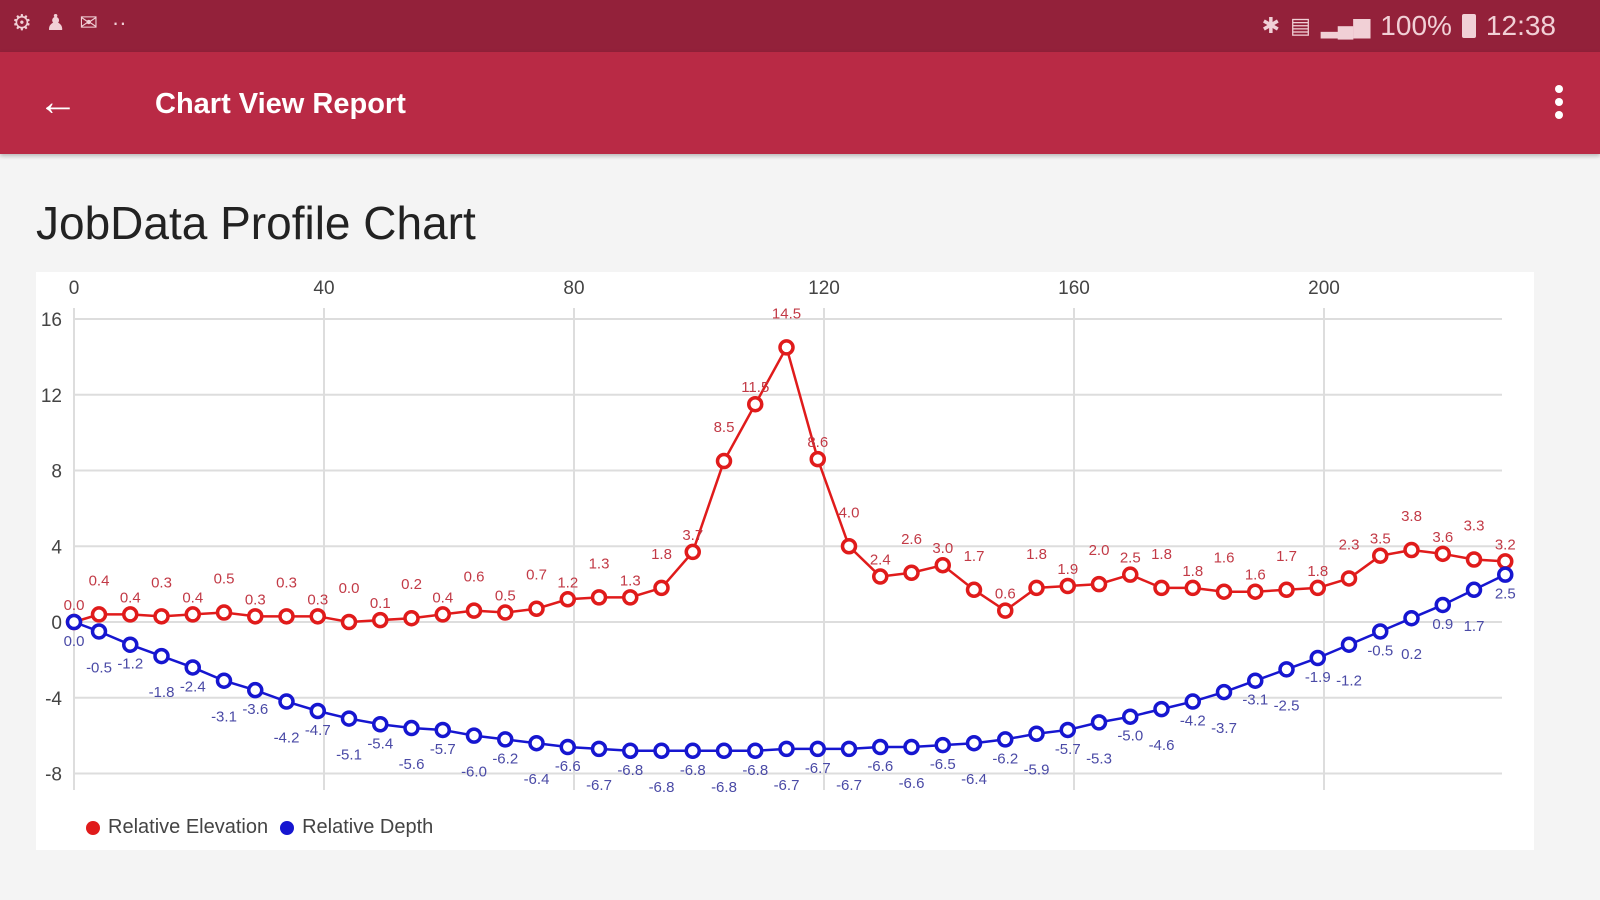 The image size is (1600, 900). I want to click on x-tick-label: 120, so click(824, 288).